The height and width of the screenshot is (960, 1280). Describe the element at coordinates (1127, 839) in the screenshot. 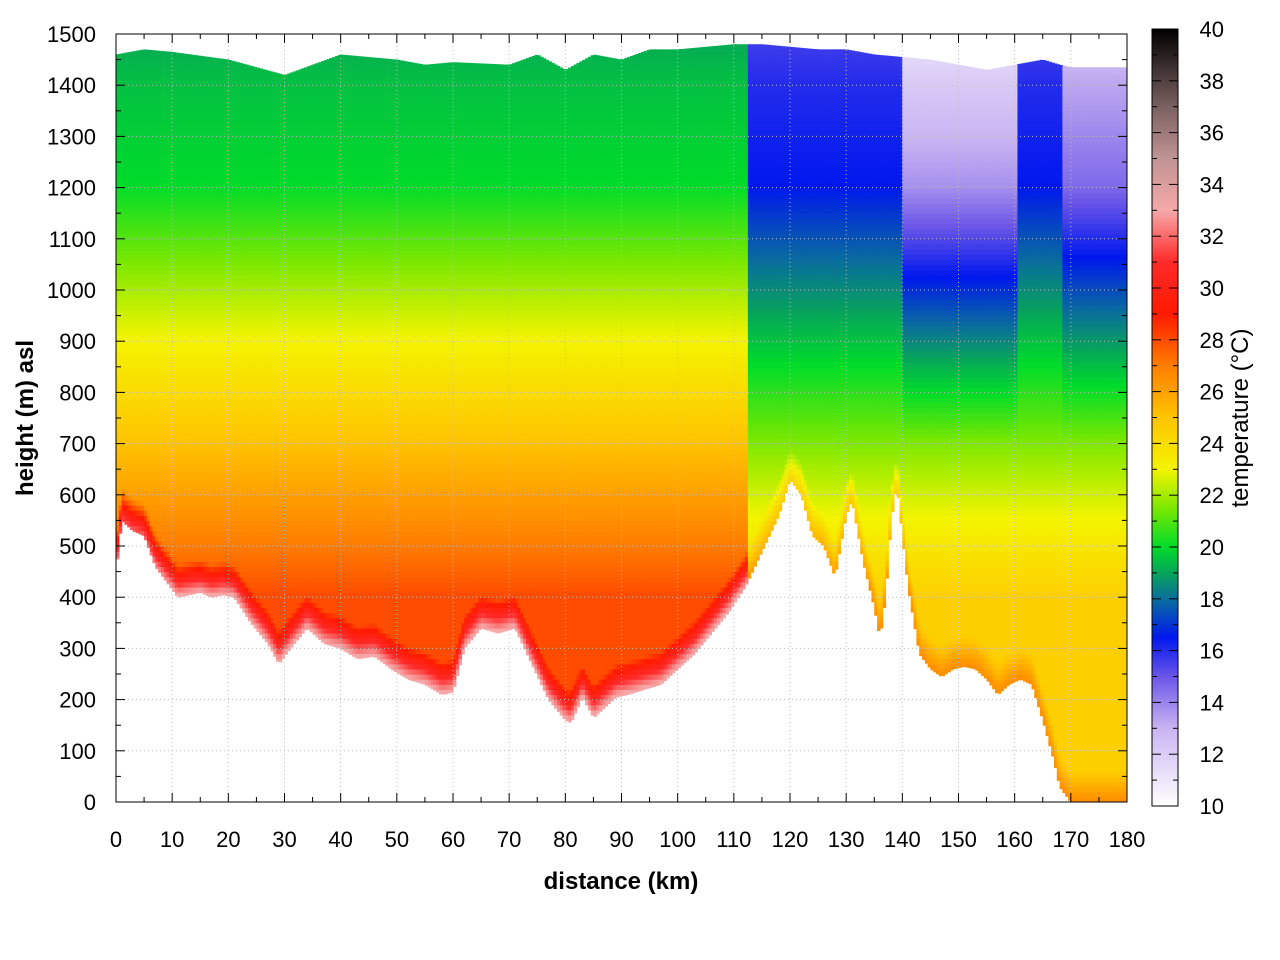

I see `x-tick-label: 180` at that location.